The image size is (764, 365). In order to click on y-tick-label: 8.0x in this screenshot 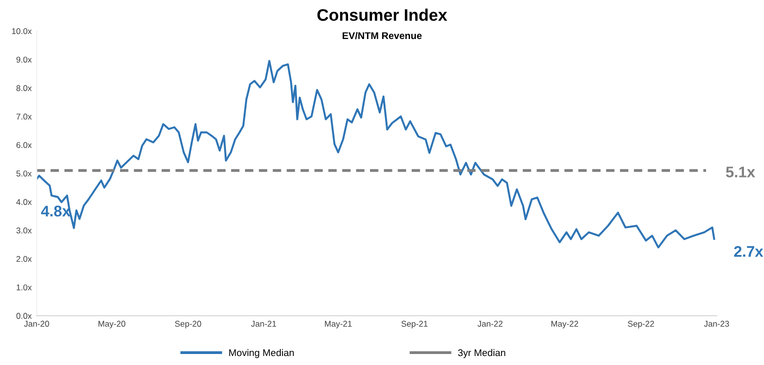, I will do `click(24, 88)`.